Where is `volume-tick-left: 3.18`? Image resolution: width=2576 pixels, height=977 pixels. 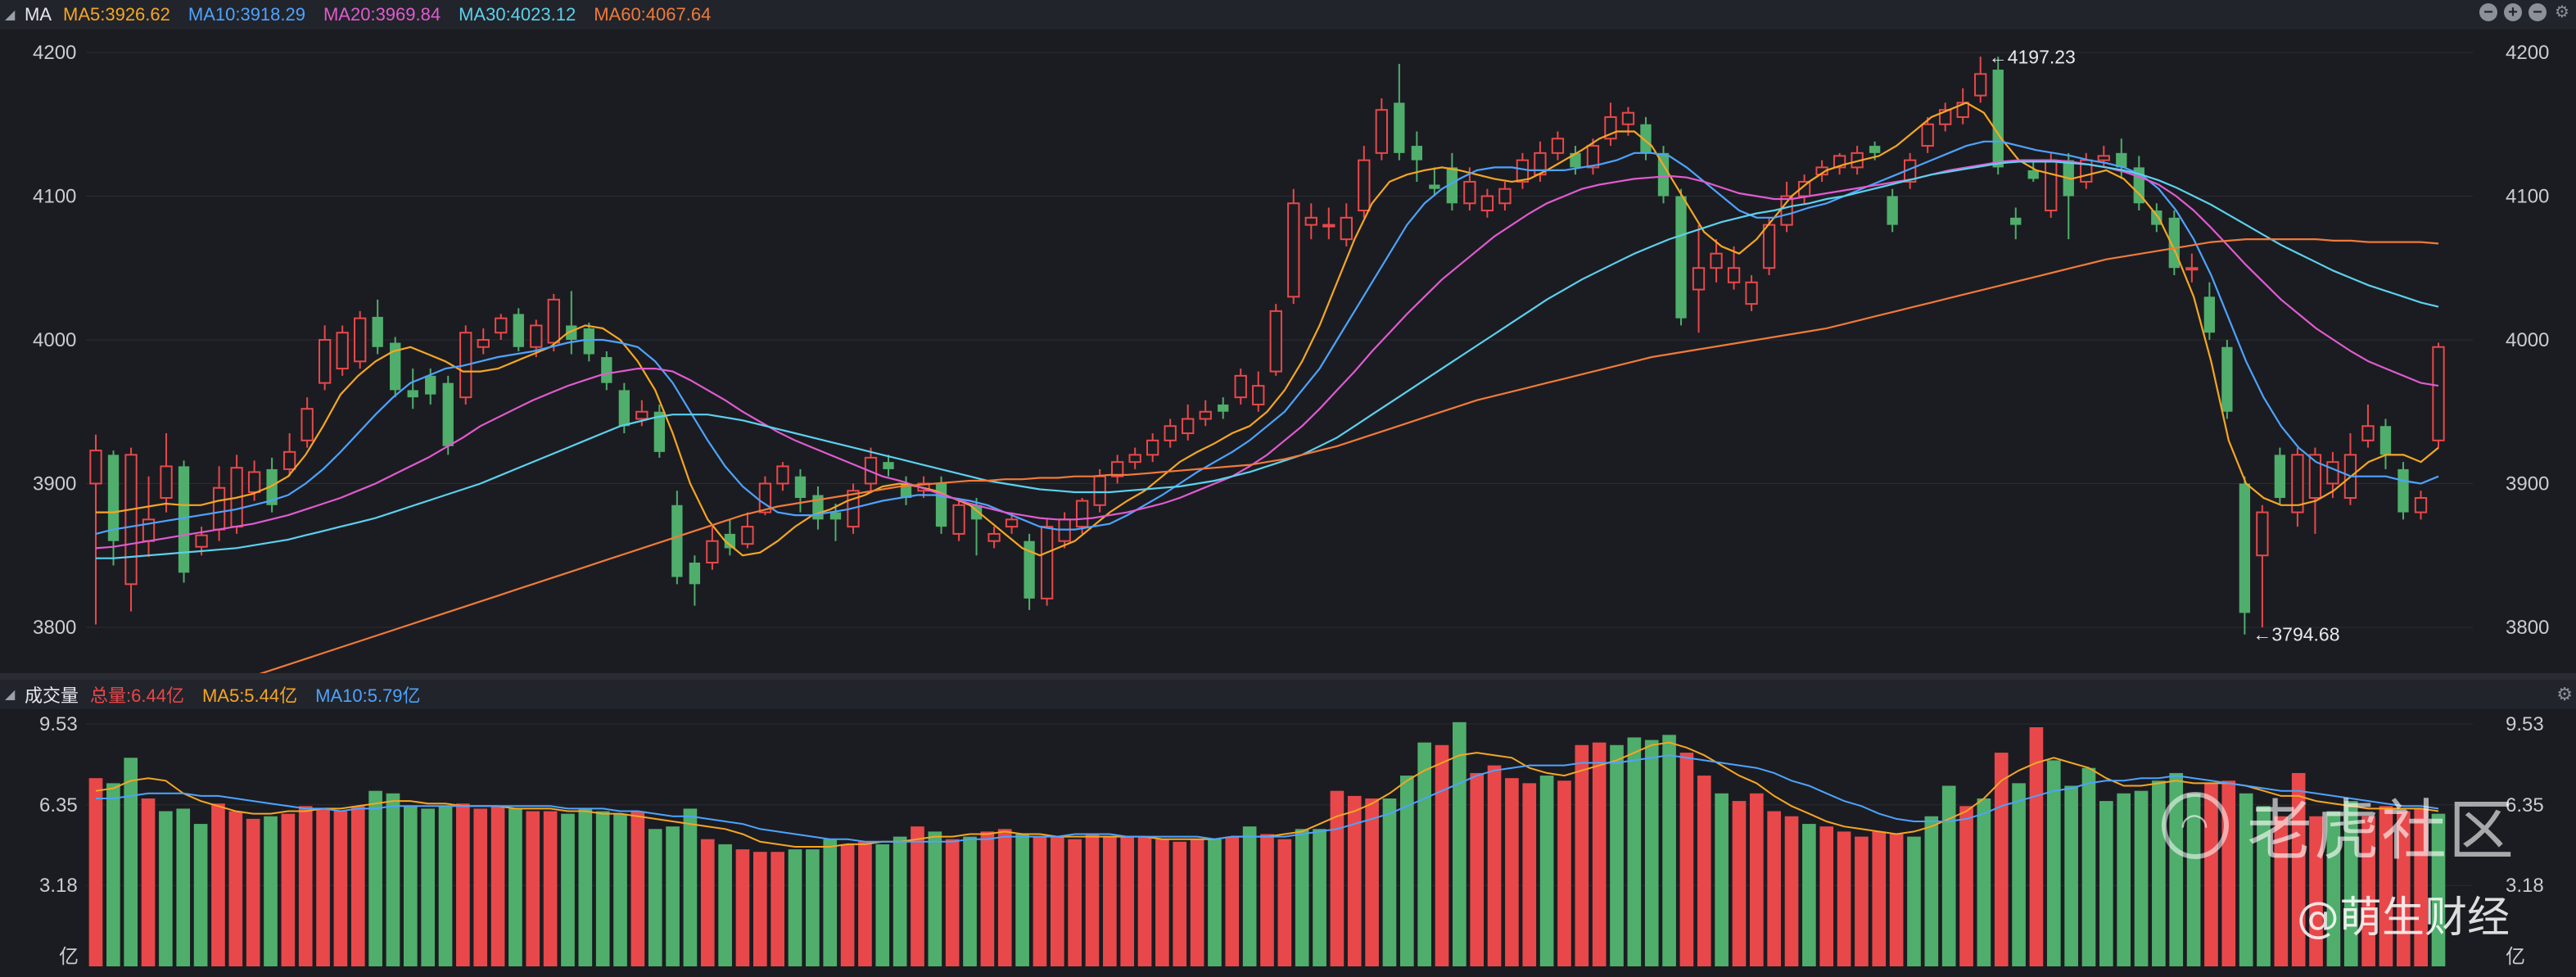 volume-tick-left: 3.18 is located at coordinates (58, 886).